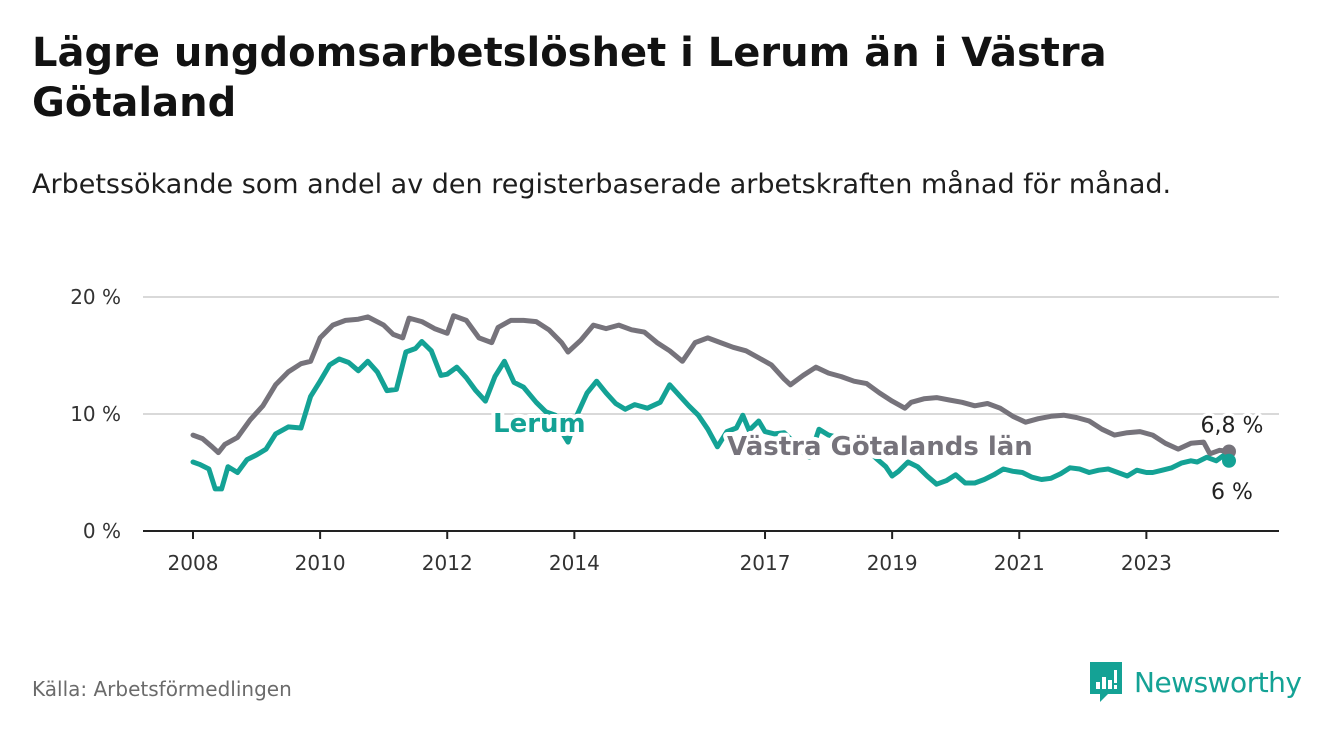 The width and height of the screenshot is (1340, 734). Describe the element at coordinates (193, 563) in the screenshot. I see `x-tick-label: 2008` at that location.